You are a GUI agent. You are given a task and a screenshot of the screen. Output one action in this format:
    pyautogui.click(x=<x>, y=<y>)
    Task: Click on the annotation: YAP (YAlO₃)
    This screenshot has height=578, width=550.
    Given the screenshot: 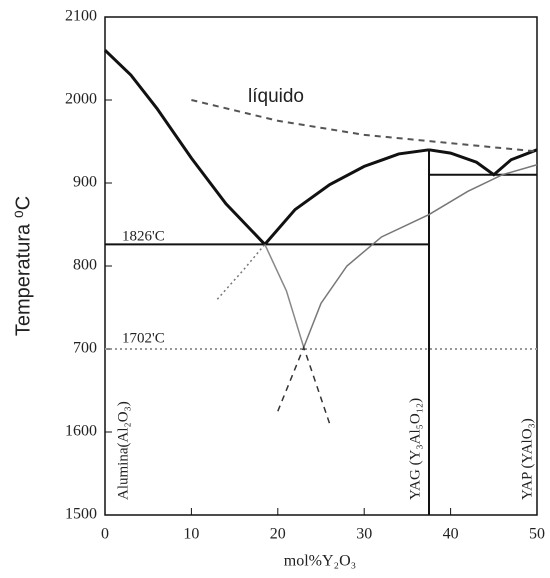 What is the action you would take?
    pyautogui.click(x=527, y=459)
    